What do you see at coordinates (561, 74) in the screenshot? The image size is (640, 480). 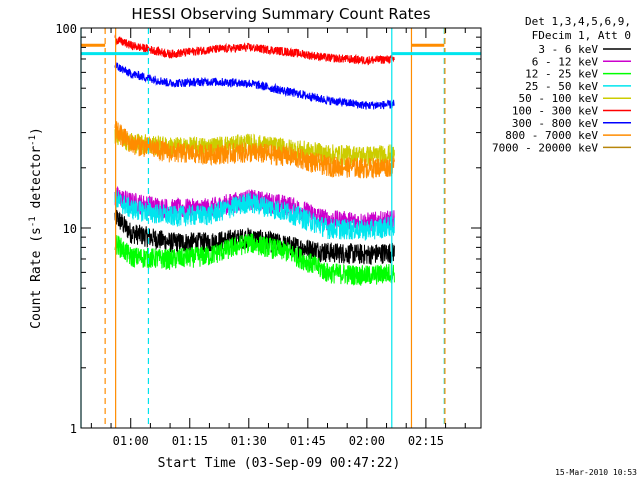 I see `legend-label: 12 - 25 keV` at bounding box center [561, 74].